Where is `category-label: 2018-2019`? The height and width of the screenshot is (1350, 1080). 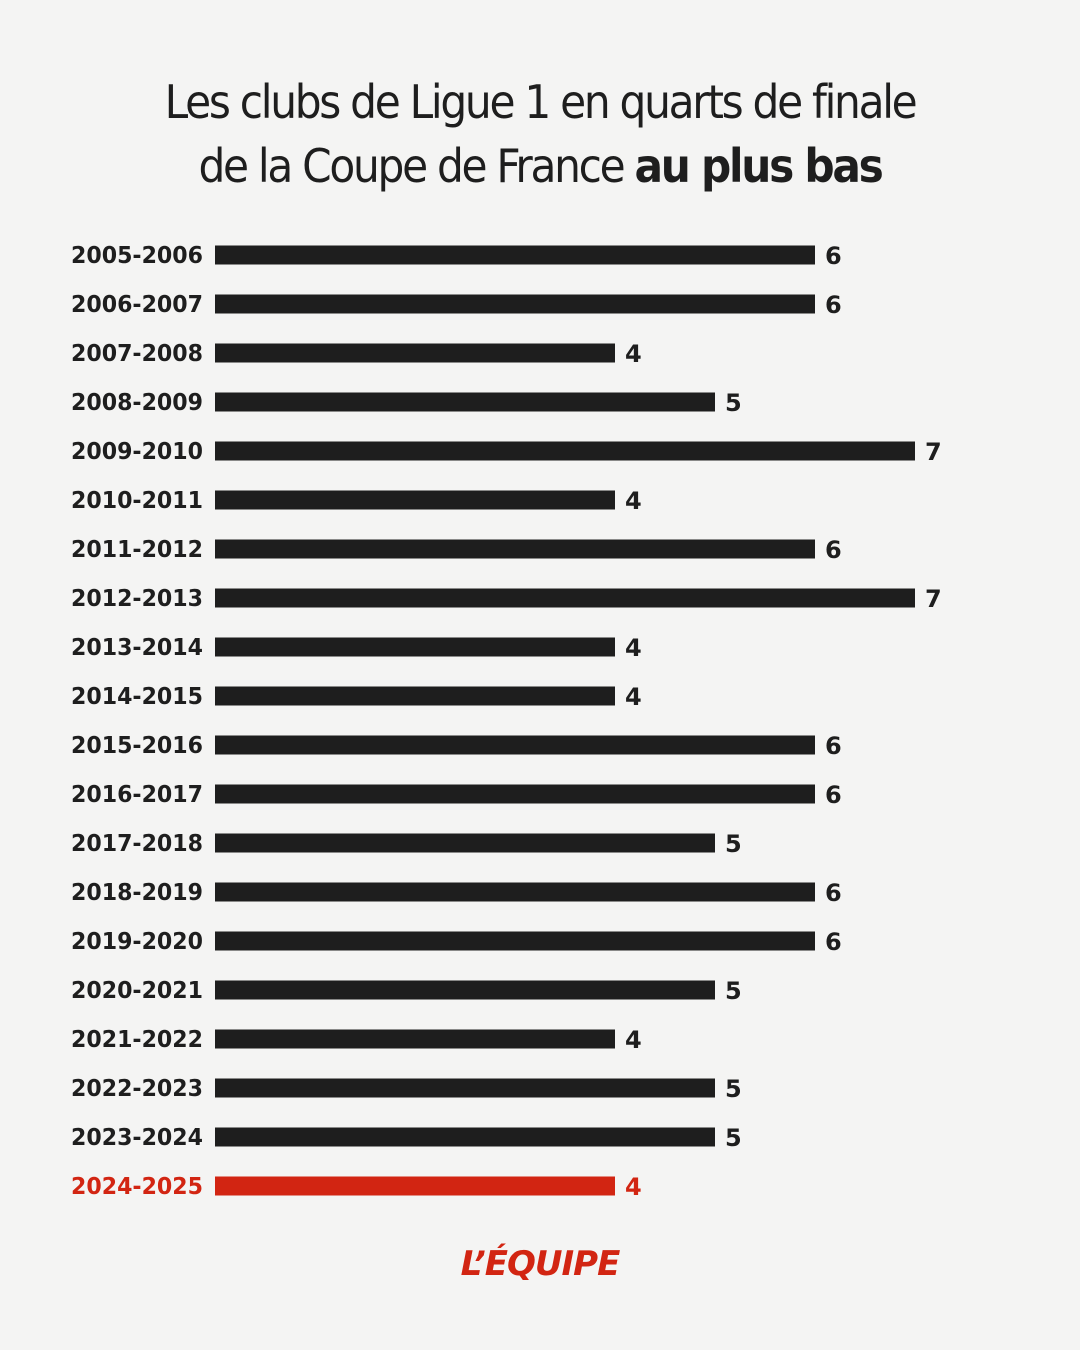 category-label: 2018-2019 is located at coordinates (137, 893).